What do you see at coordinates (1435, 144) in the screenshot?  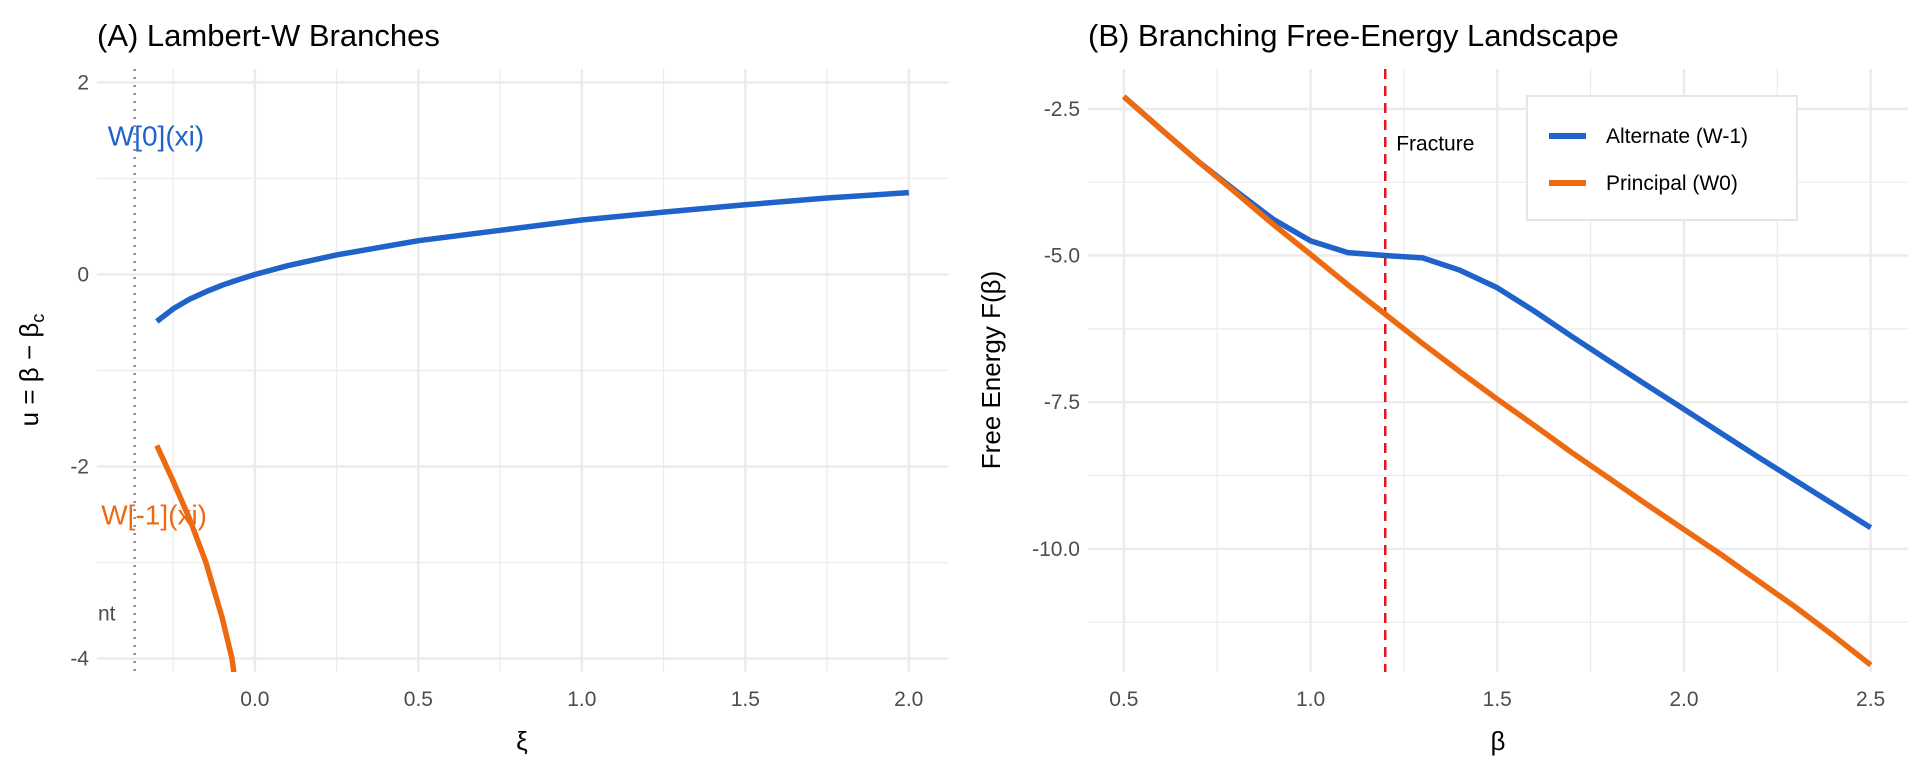 I see `panel-b-fracture-label: Fracture` at bounding box center [1435, 144].